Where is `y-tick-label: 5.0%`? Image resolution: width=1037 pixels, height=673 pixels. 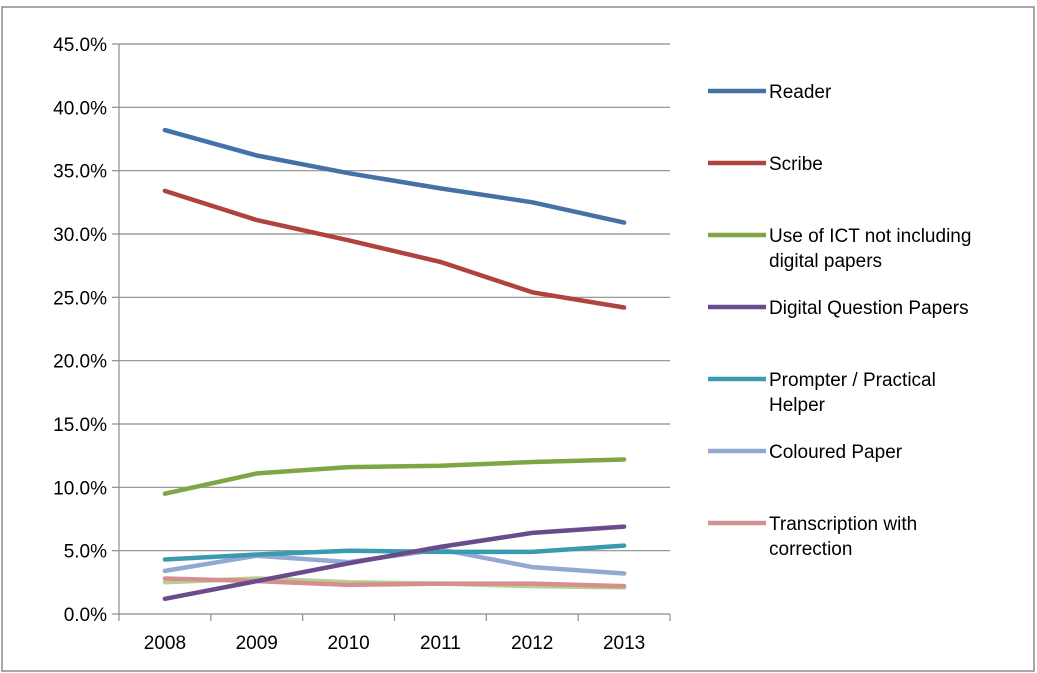
y-tick-label: 5.0% is located at coordinates (85, 552).